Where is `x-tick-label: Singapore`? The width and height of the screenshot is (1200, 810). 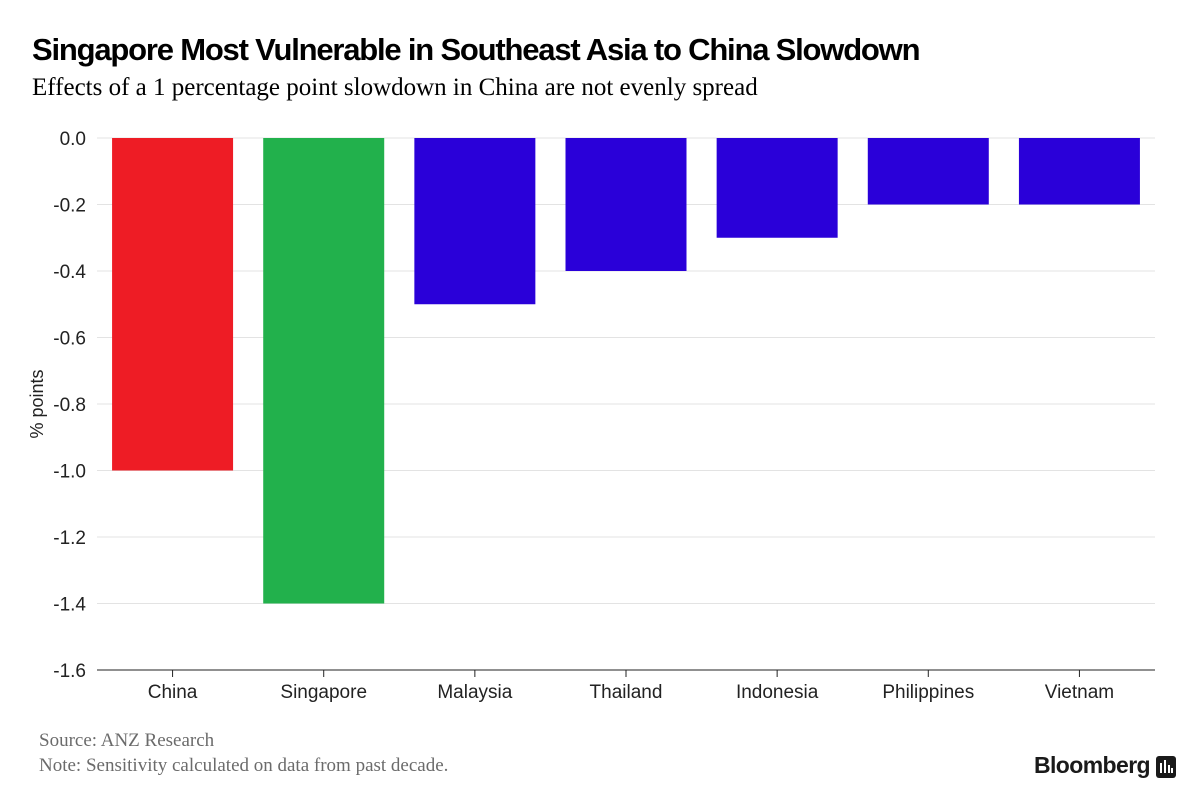
x-tick-label: Singapore is located at coordinates (323, 692).